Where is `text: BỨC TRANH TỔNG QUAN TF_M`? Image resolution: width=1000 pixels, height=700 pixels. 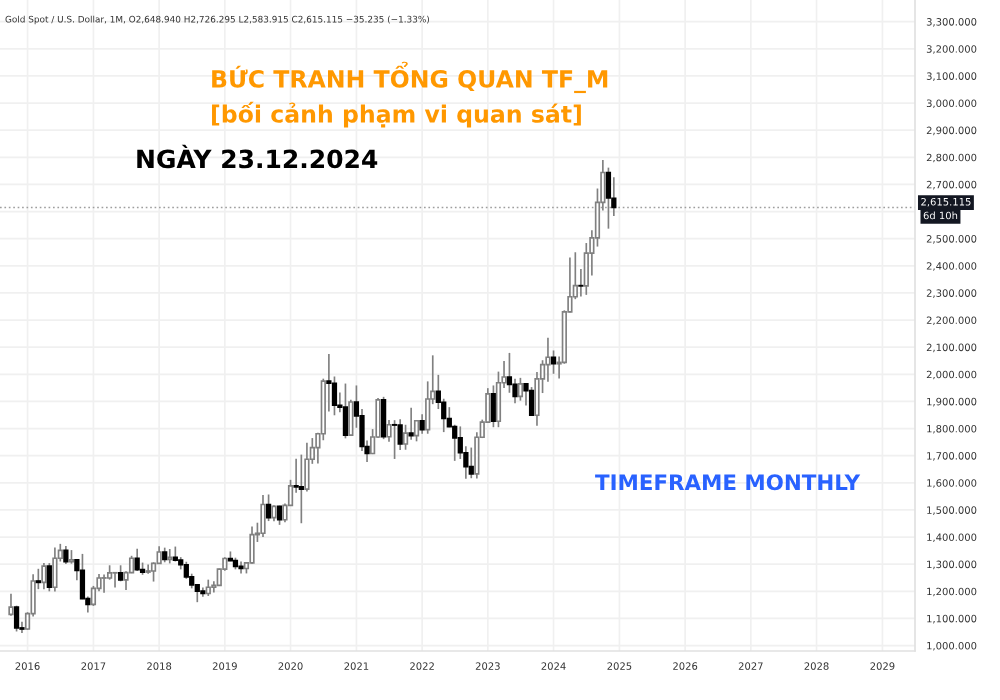
text: BỨC TRANH TỔNG QUAN TF_M is located at coordinates (410, 77).